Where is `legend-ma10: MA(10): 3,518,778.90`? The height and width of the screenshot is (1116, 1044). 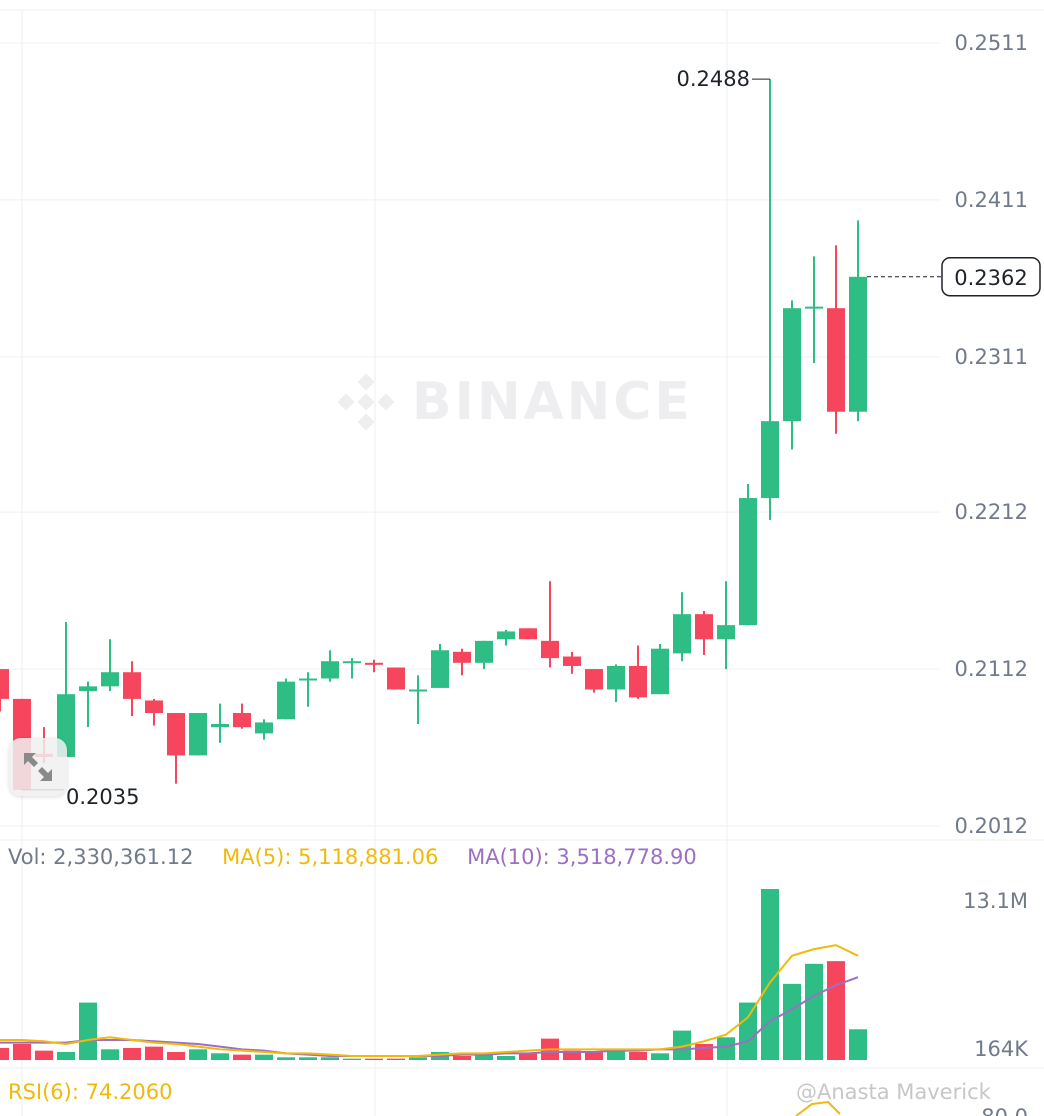 legend-ma10: MA(10): 3,518,778.90 is located at coordinates (582, 857).